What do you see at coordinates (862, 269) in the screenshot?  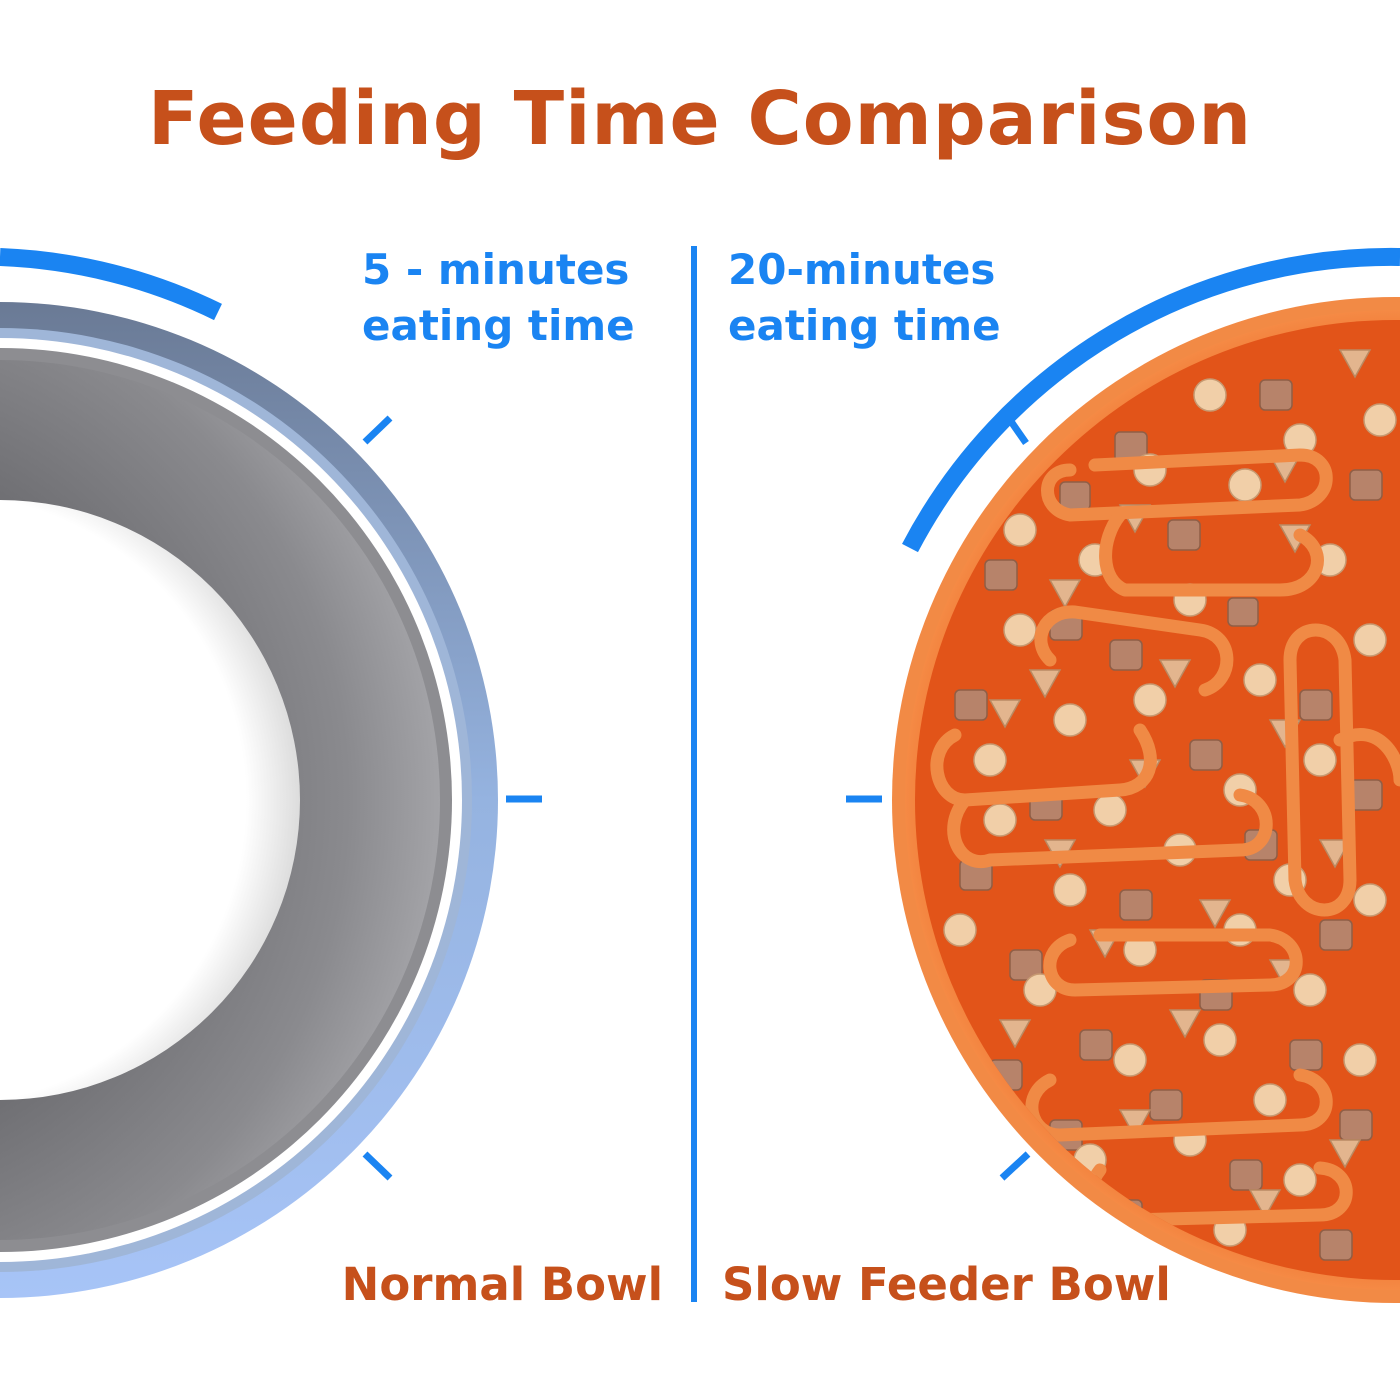 I see `slow-time-line1: 20-minutes` at bounding box center [862, 269].